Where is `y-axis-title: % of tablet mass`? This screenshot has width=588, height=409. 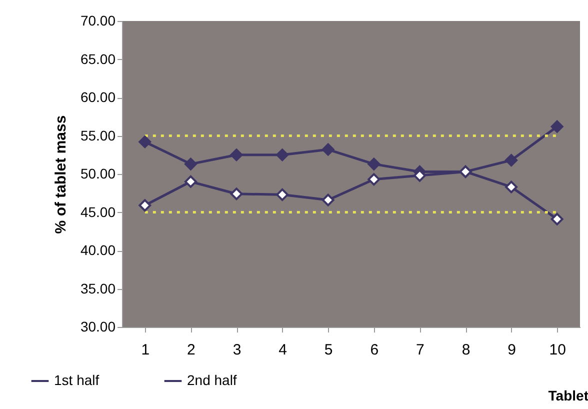 y-axis-title: % of tablet mass is located at coordinates (61, 174).